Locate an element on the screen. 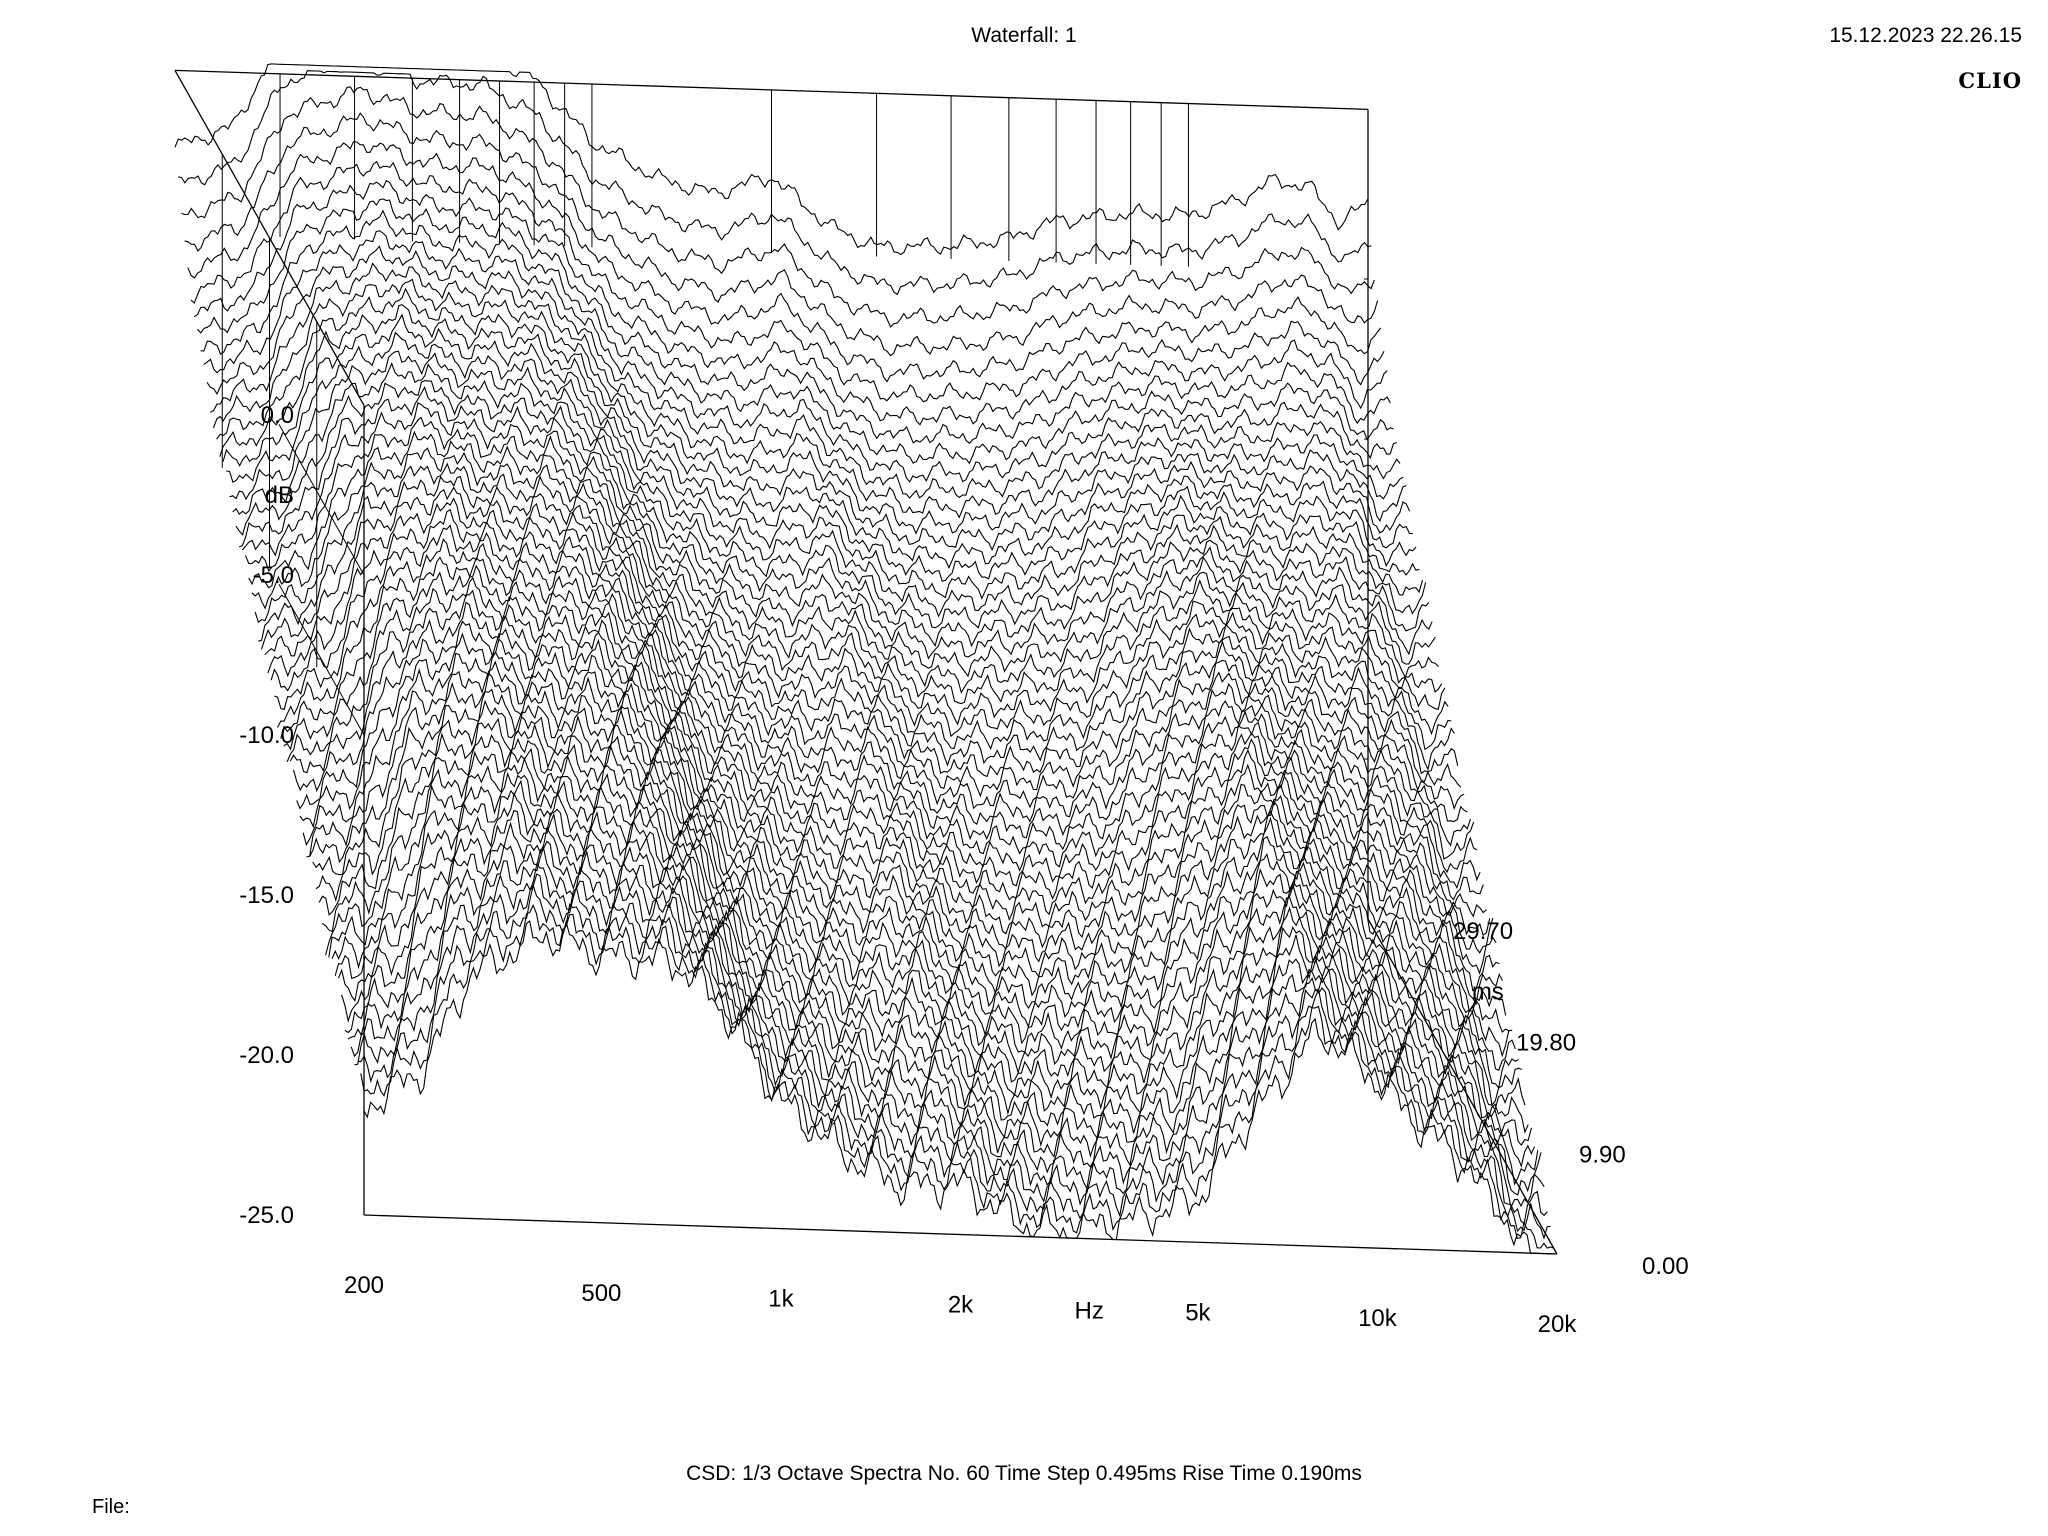 This screenshot has width=2048, height=1536. db-tick-label: -20.0 is located at coordinates (266, 1055).